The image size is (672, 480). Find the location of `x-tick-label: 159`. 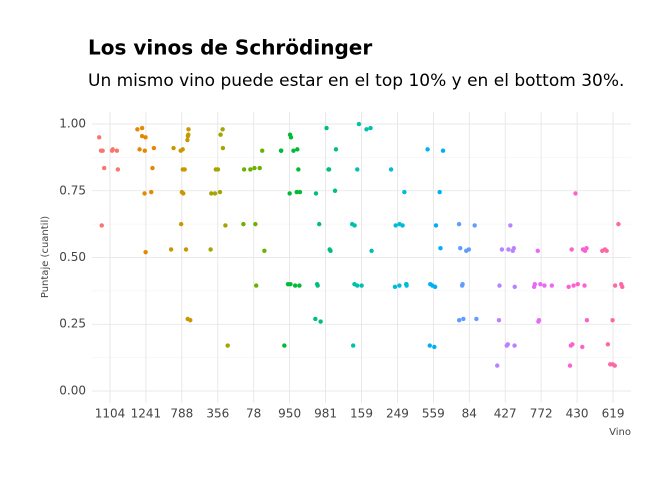

x-tick-label: 159 is located at coordinates (361, 414).